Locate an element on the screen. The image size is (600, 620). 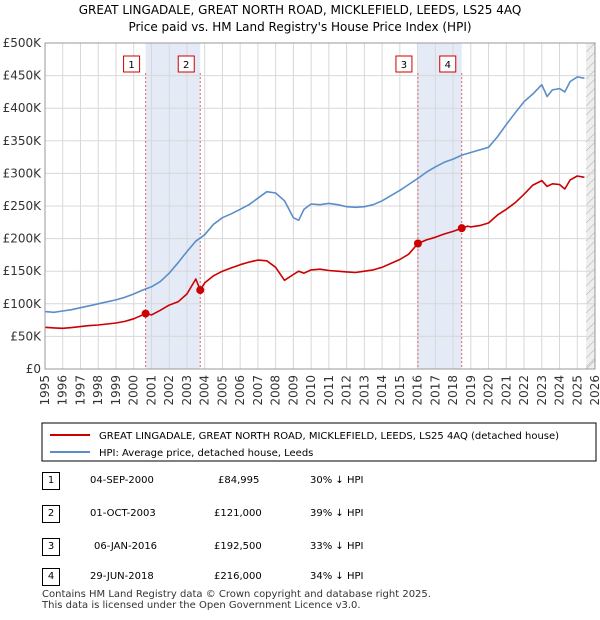
x-tick-label: 2012 is located at coordinates (347, 390).